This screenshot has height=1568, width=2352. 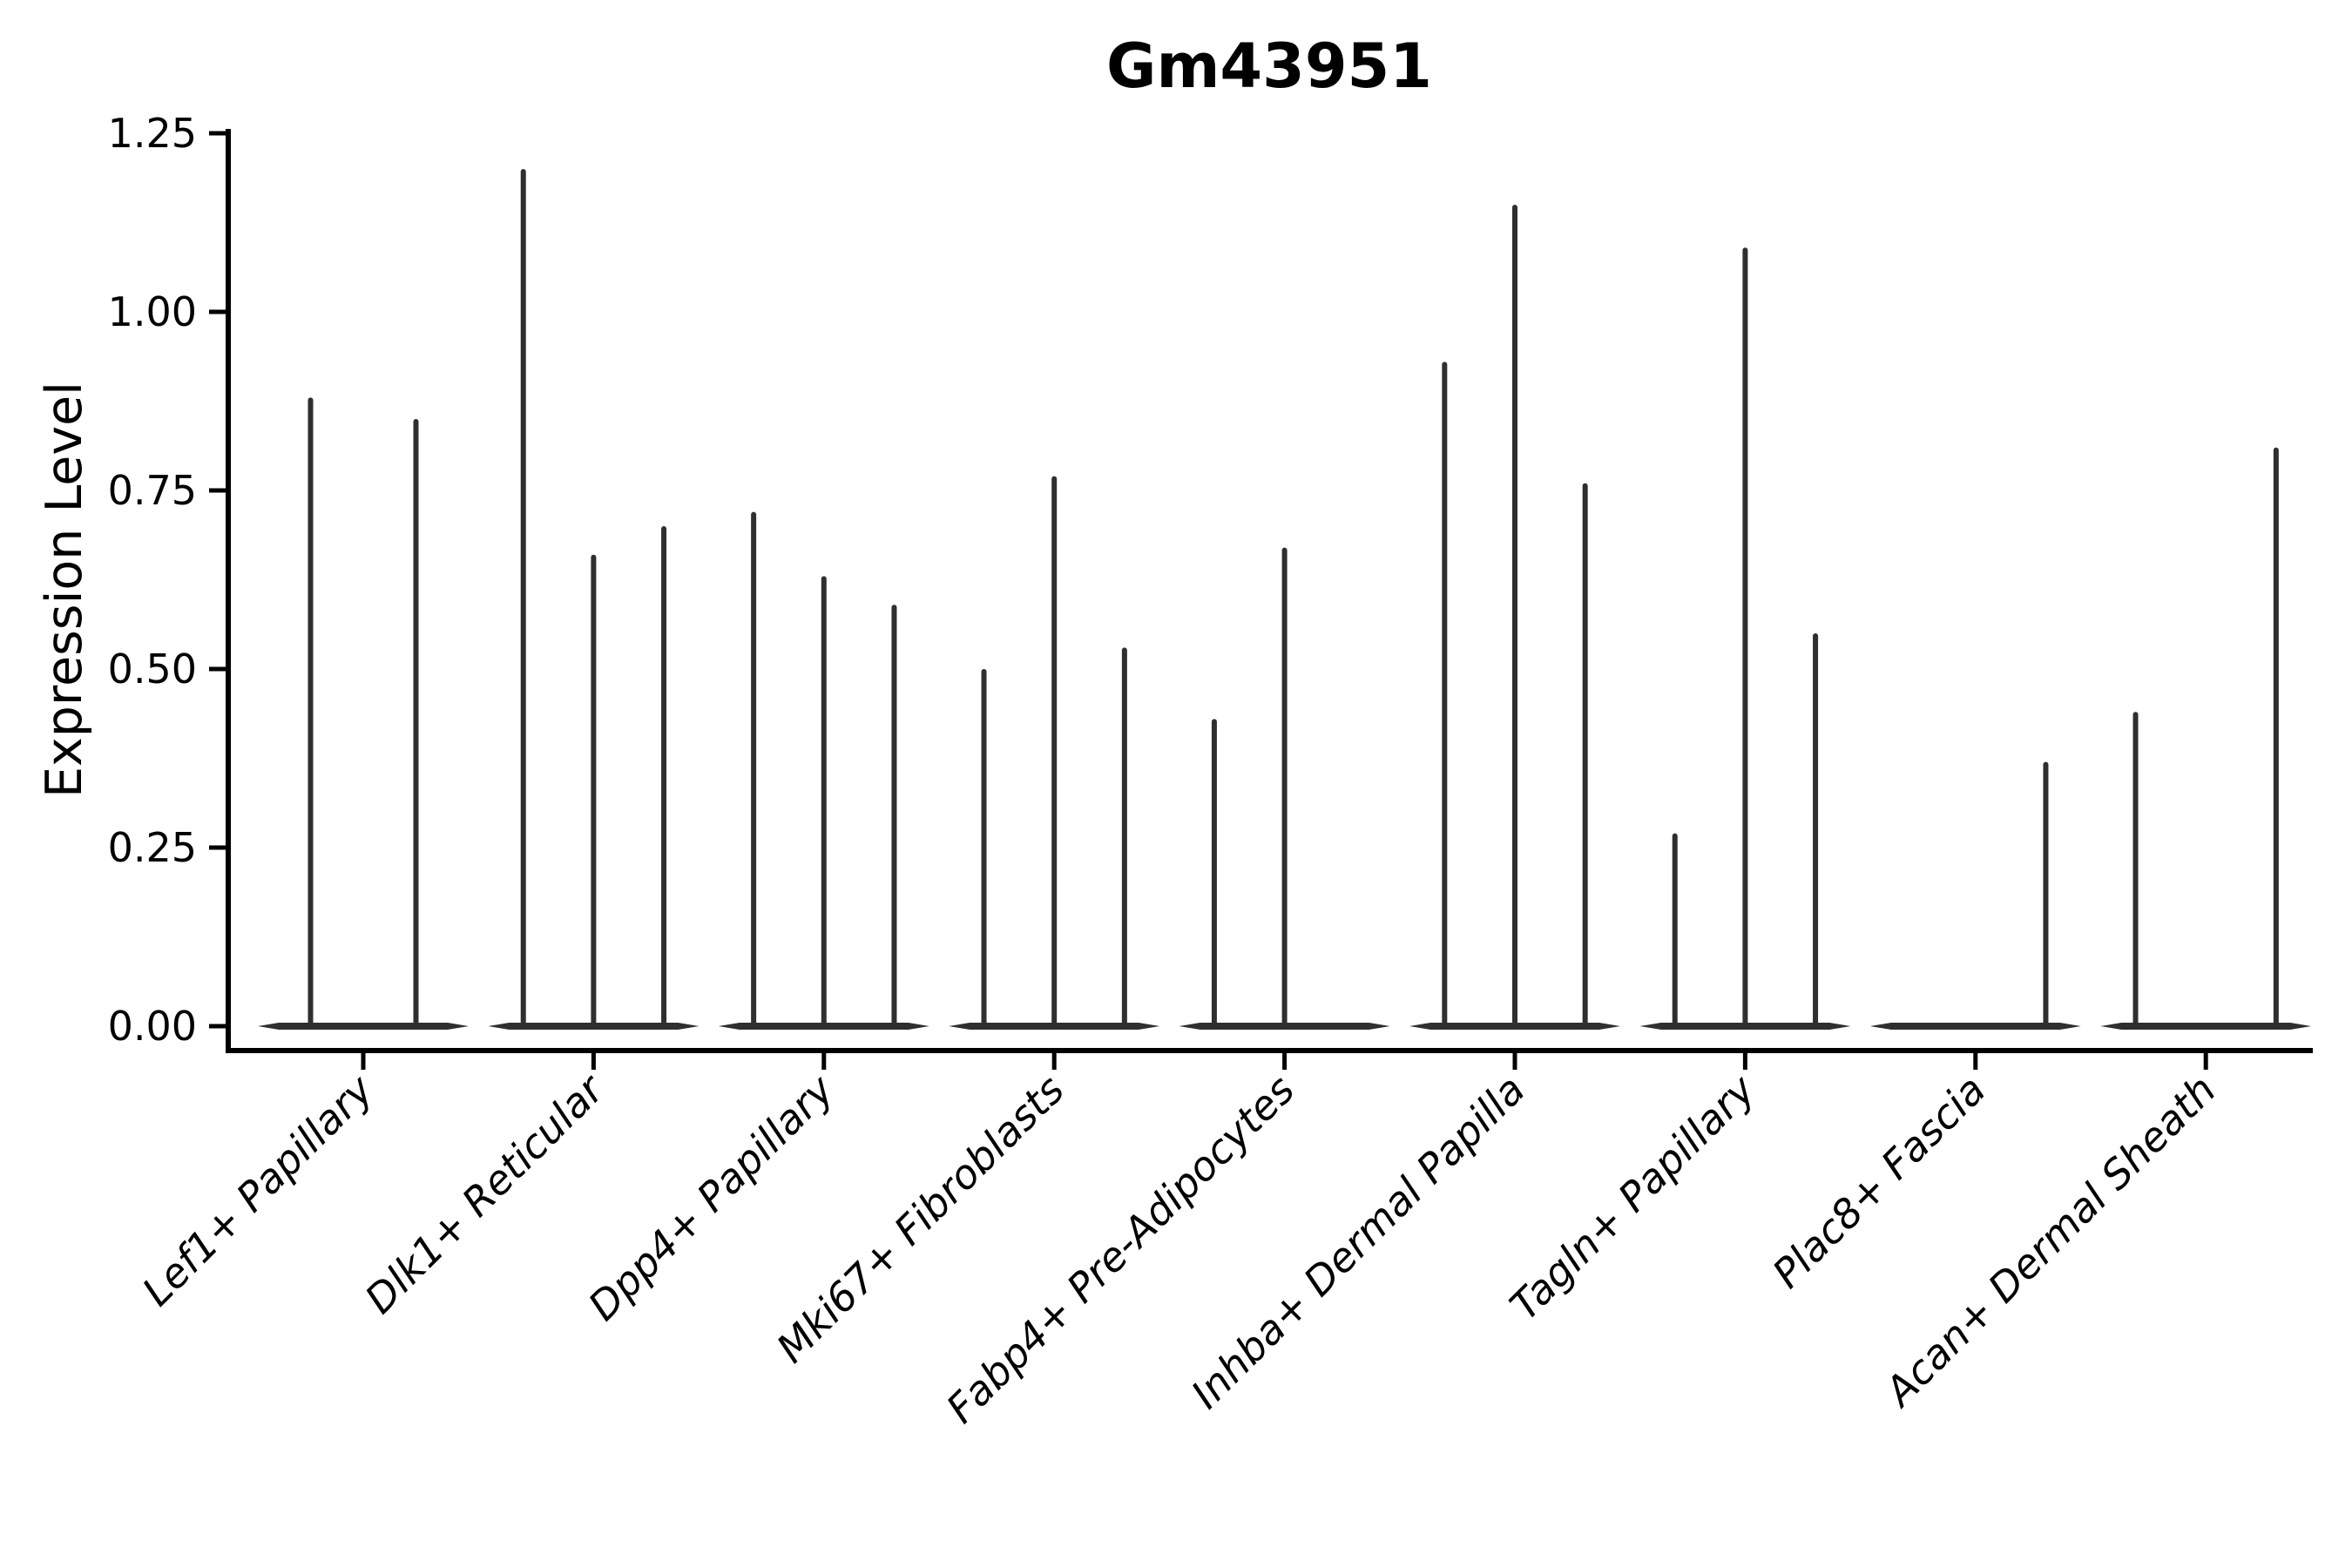 What do you see at coordinates (1269, 66) in the screenshot?
I see `chart-title: Gm43951` at bounding box center [1269, 66].